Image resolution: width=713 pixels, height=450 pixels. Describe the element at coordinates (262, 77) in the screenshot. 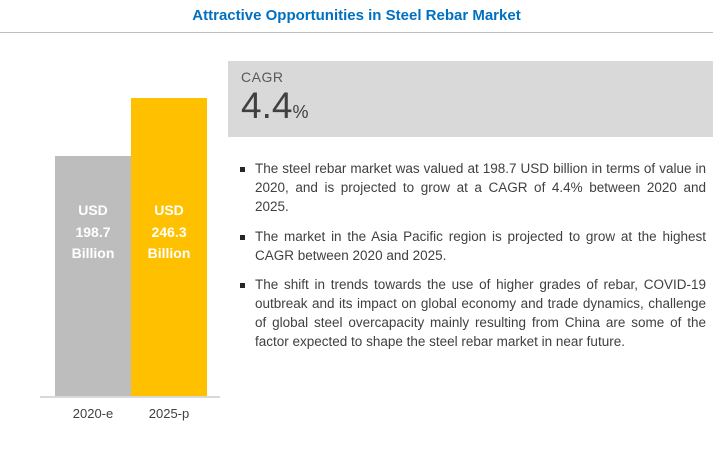

I see `cagr-label: CAGR` at that location.